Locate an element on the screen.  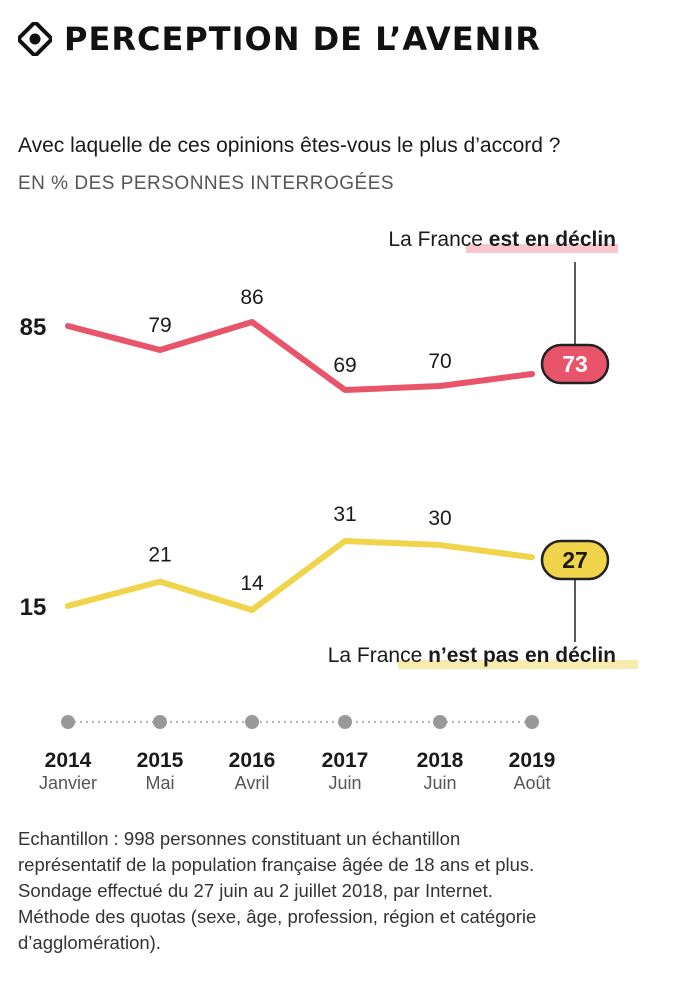
chart-unit: EN % DES PERSONNES INTERROGÉES is located at coordinates (206, 183).